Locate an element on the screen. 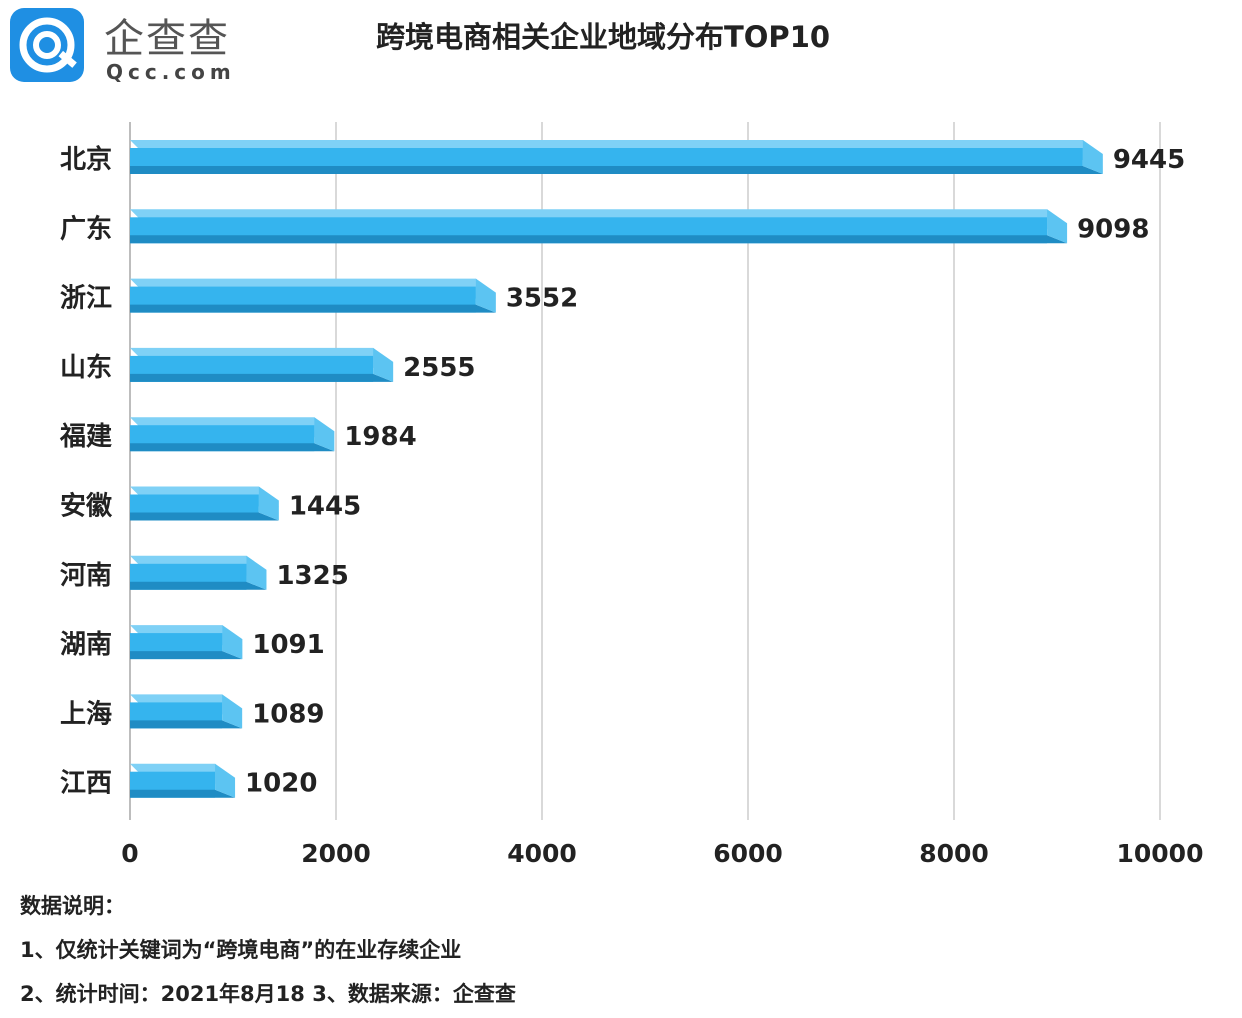  category-label: 福建 is located at coordinates (85, 437).